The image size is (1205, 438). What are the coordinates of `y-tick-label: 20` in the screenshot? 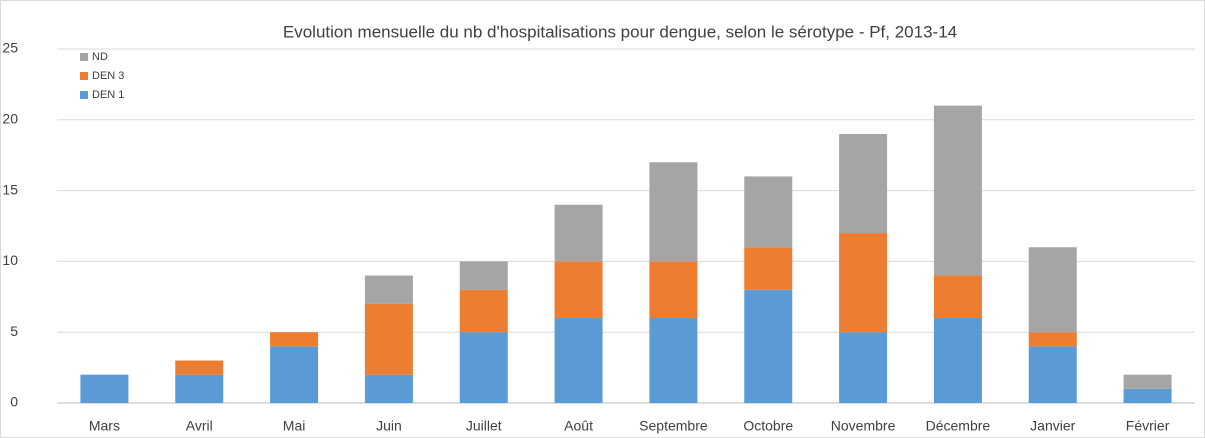 It's located at (10, 119).